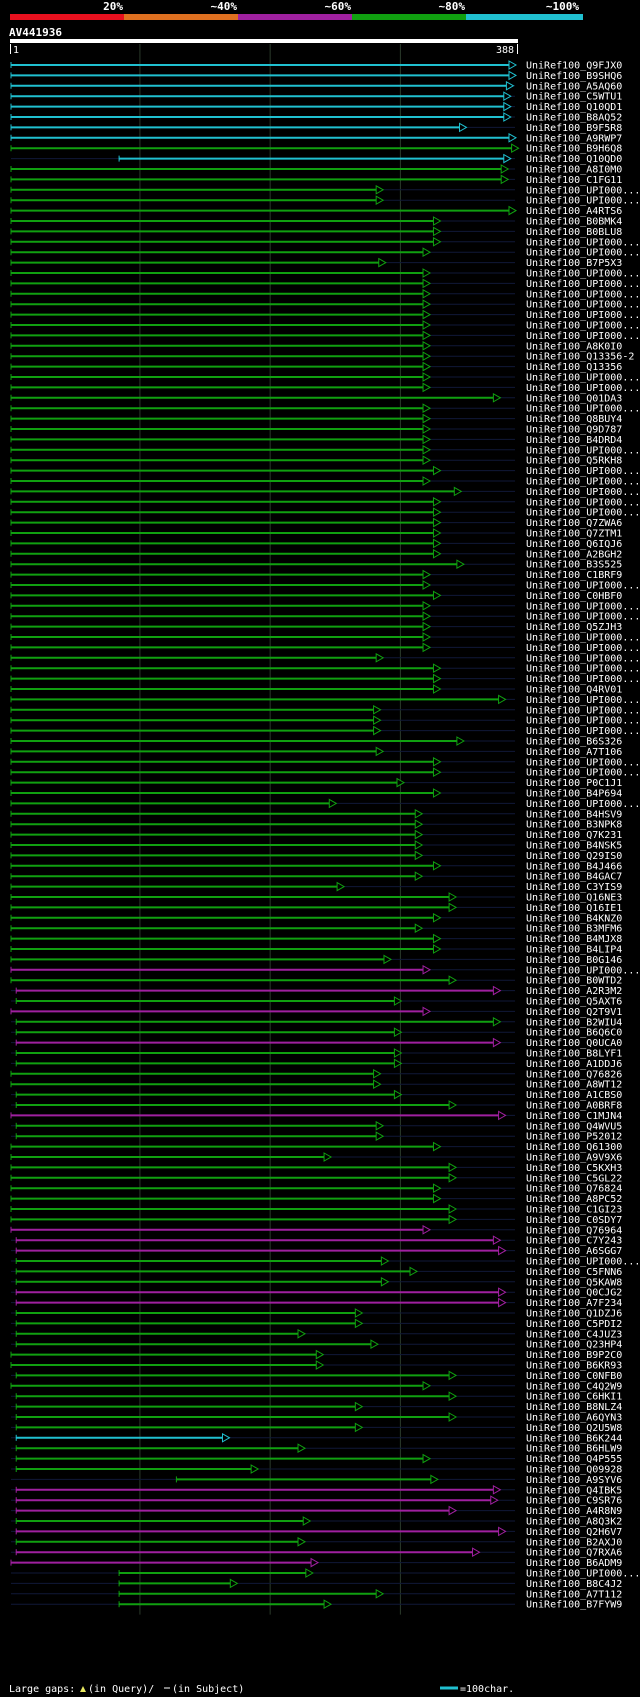 This screenshot has height=1697, width=640. I want to click on hit-row: UniRef100_B2AXJ0, so click(316, 1542).